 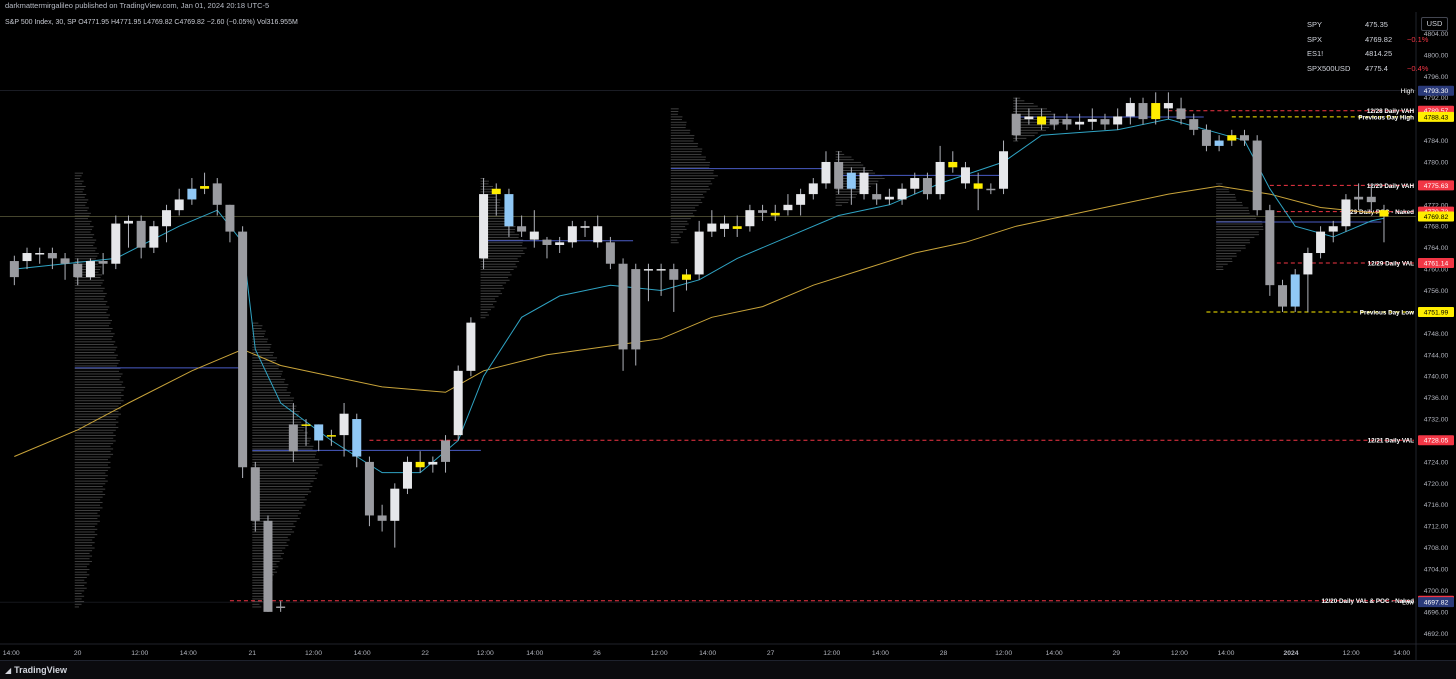 I want to click on time-tick-label: 14:00, so click(x=534, y=653).